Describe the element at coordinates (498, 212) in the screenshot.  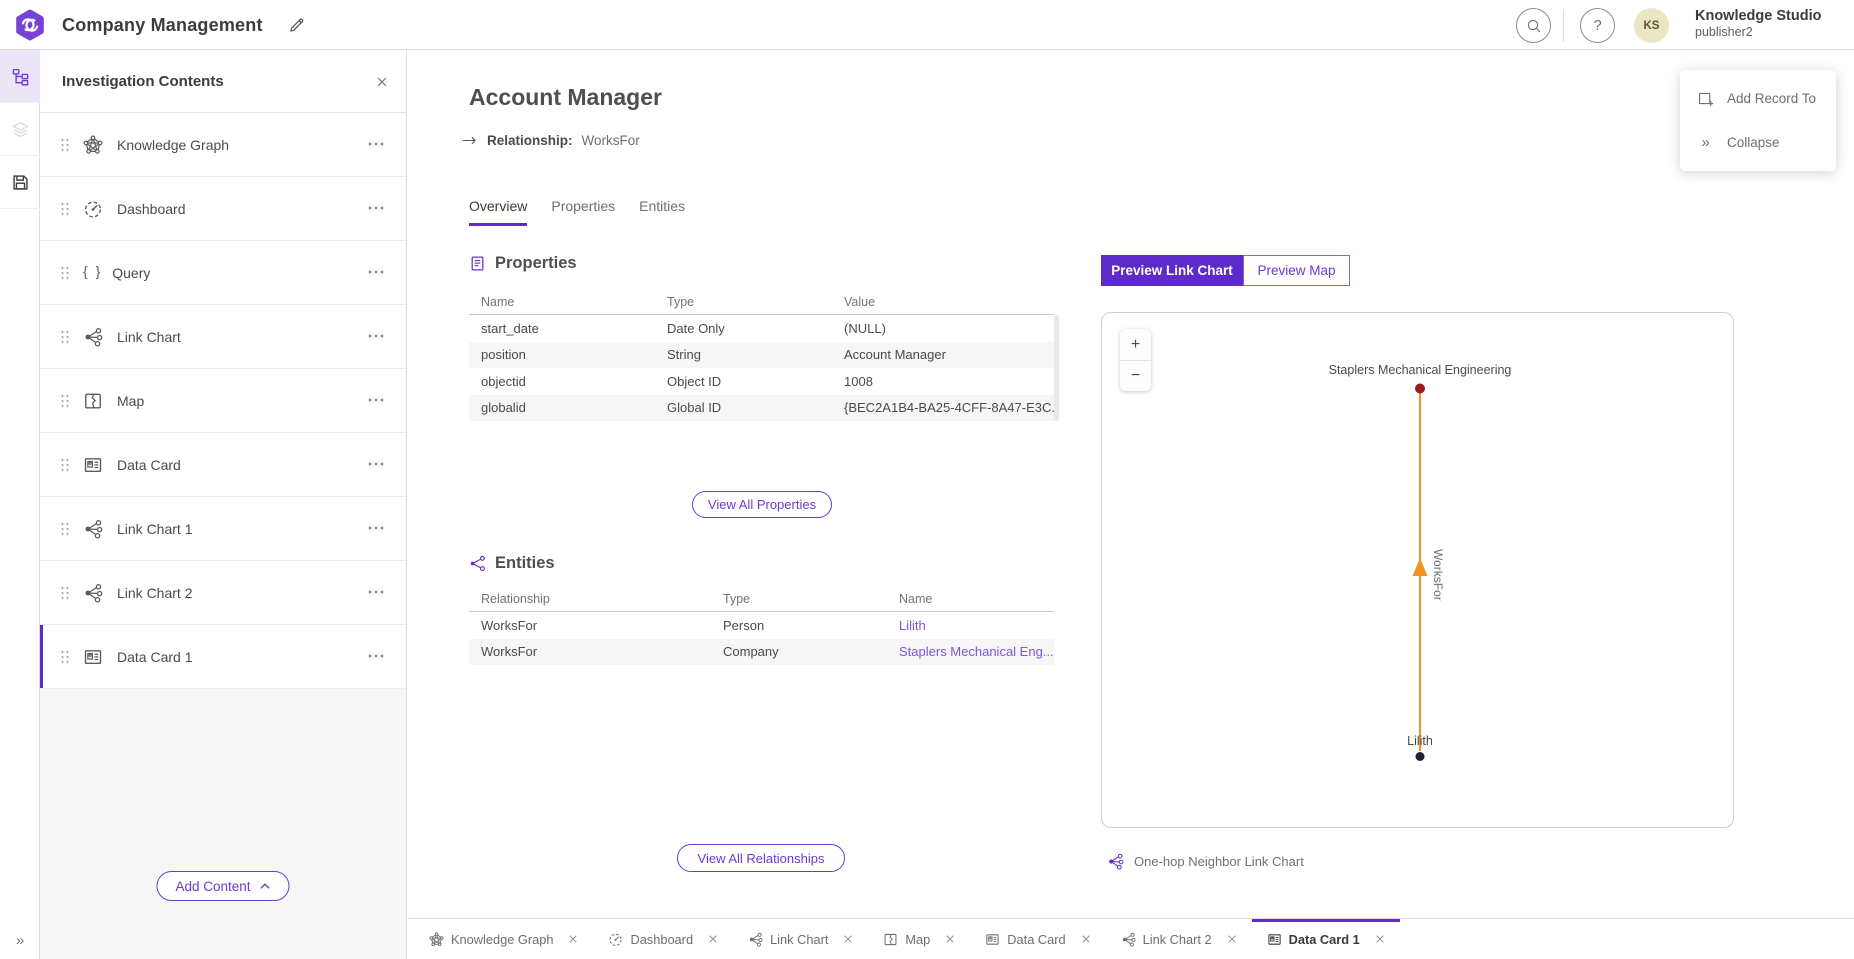
I see `tab-overview: Overview` at that location.